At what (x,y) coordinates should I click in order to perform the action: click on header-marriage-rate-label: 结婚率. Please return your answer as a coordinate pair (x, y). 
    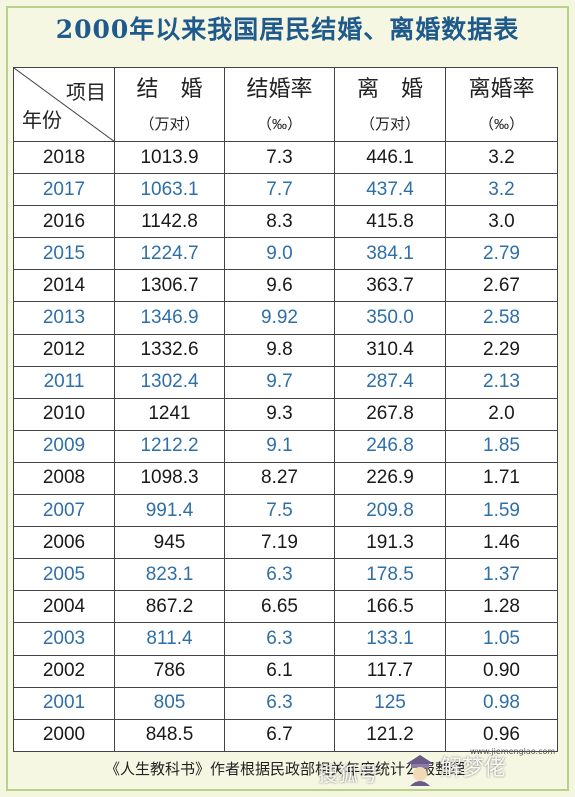
    Looking at the image, I should click on (279, 88).